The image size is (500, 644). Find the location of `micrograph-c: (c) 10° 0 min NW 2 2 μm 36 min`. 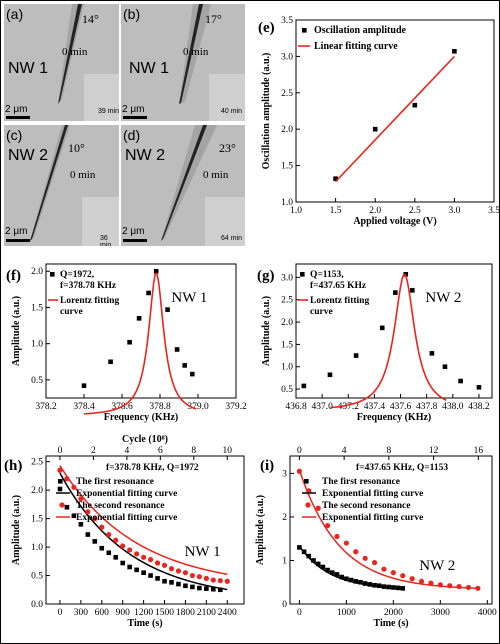

micrograph-c: (c) 10° 0 min NW 2 2 μm 36 min is located at coordinates (61, 185).